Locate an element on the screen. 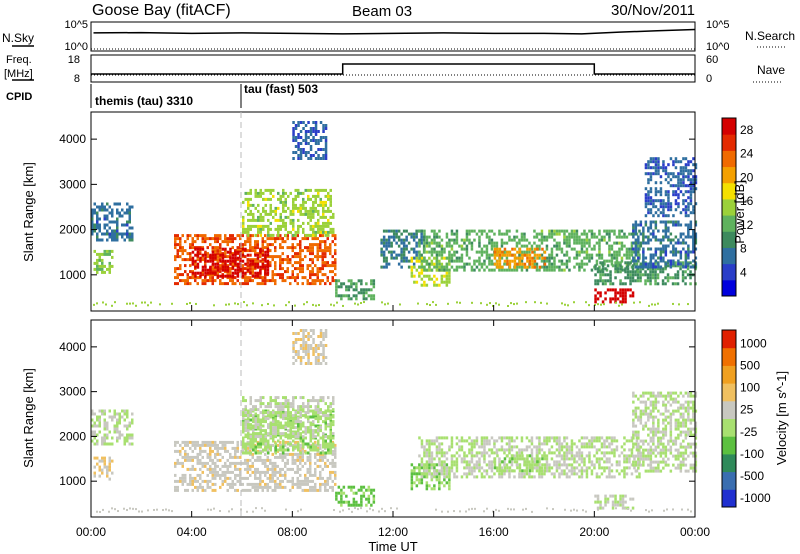  power-colorbar-swatch is located at coordinates (729, 207).